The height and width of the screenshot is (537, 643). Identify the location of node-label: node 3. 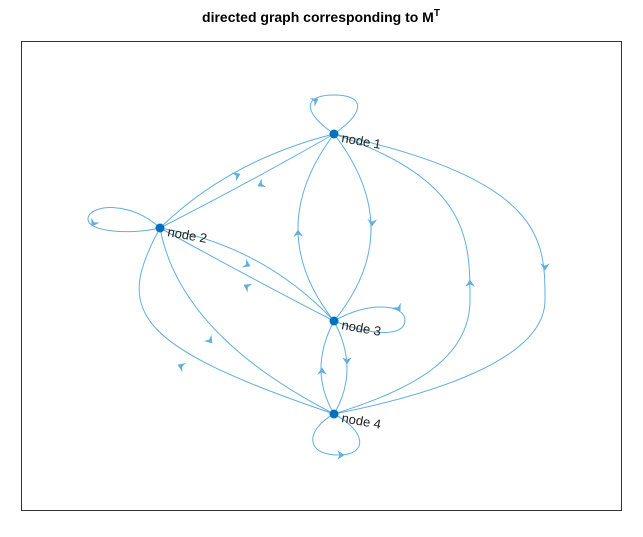
(361, 328).